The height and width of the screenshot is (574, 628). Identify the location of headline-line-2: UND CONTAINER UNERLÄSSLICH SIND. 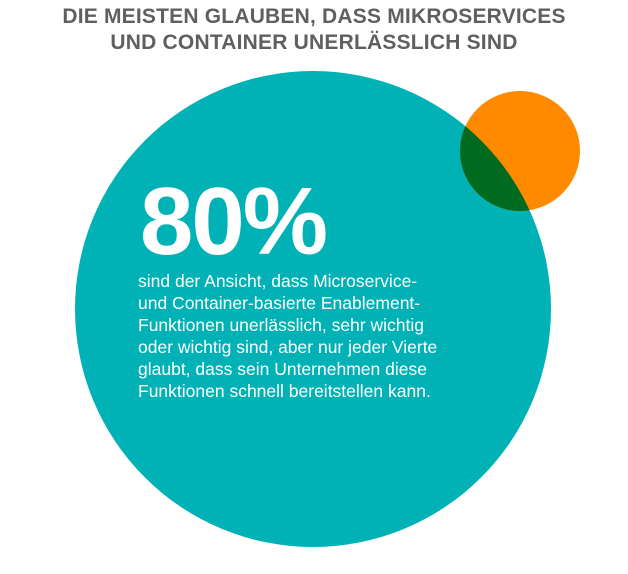
(314, 42).